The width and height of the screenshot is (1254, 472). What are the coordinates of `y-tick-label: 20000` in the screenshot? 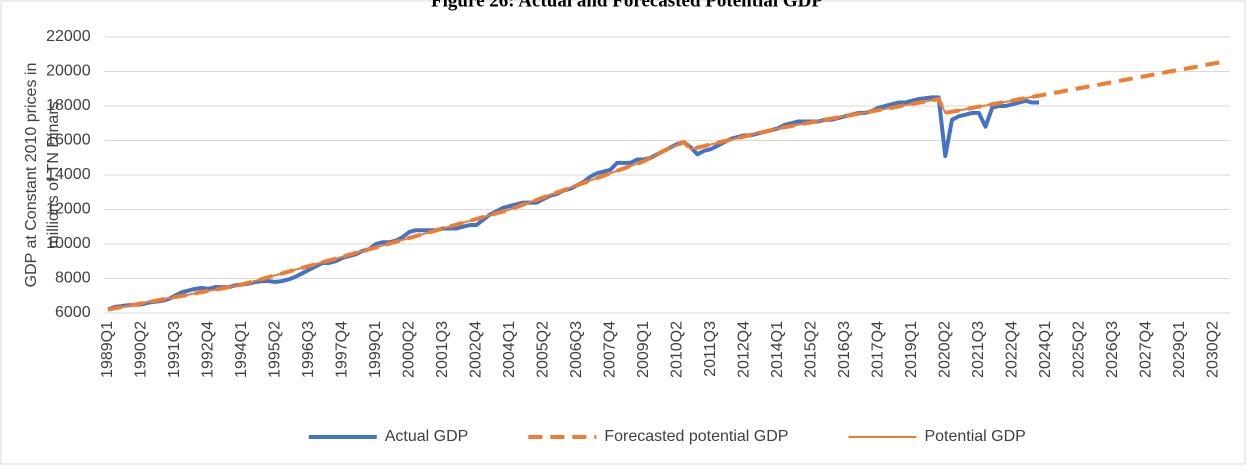 It's located at (68, 71).